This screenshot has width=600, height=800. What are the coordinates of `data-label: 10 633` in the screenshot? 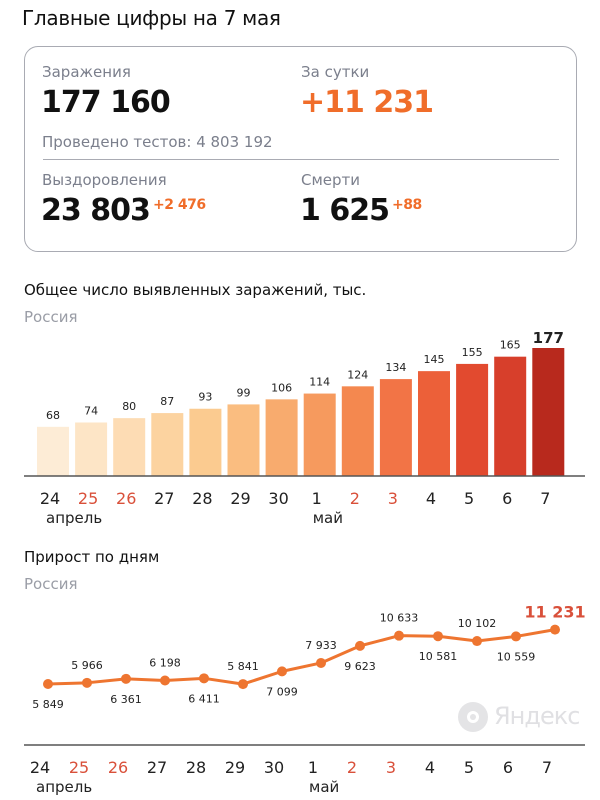 It's located at (399, 618).